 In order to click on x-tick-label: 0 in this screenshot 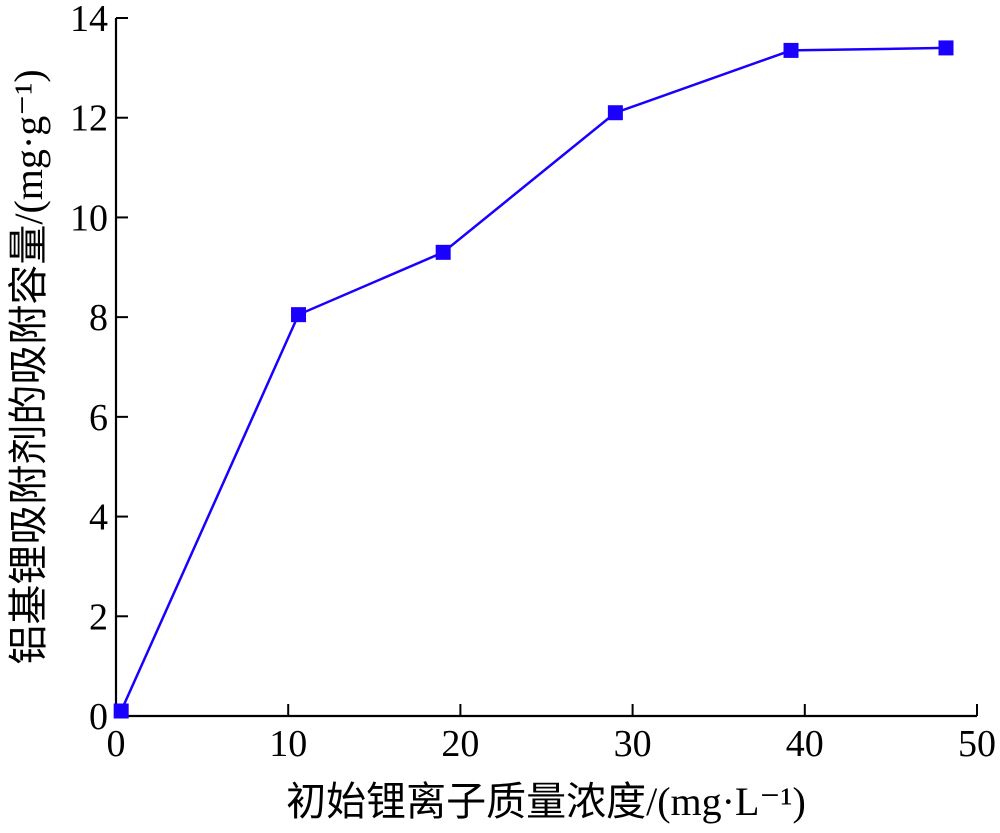, I will do `click(116, 744)`.